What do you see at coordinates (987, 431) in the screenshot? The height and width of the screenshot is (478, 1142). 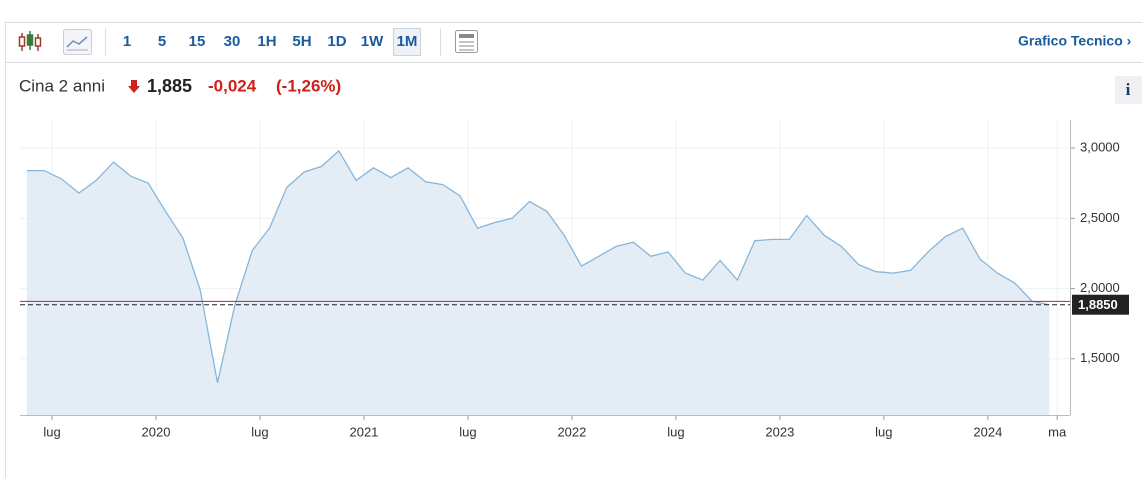 I see `x-tick-label: 2024` at bounding box center [987, 431].